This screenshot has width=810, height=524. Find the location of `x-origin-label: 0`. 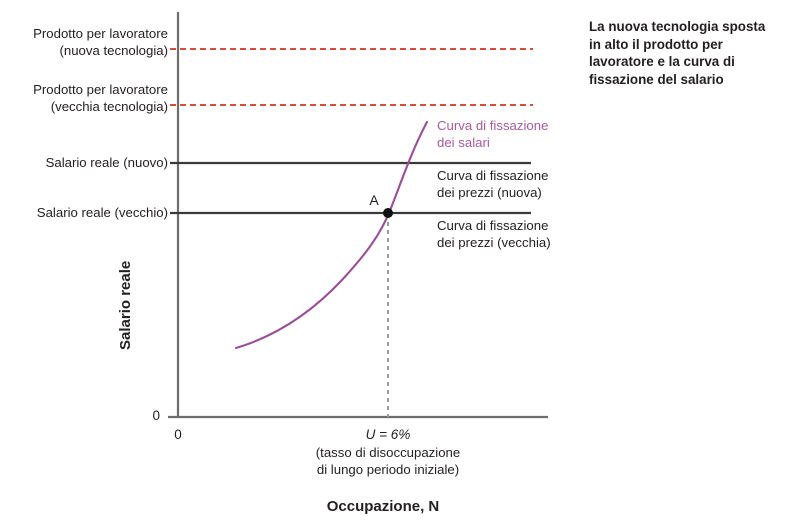

x-origin-label: 0 is located at coordinates (178, 434).